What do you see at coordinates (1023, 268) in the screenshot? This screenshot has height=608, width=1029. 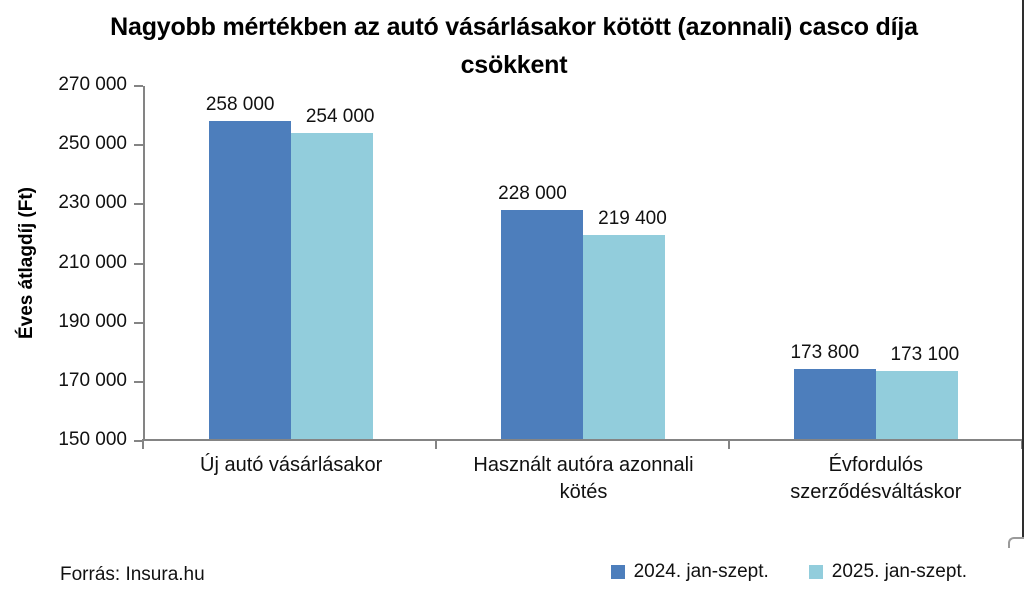 I see `page-edge-line` at bounding box center [1023, 268].